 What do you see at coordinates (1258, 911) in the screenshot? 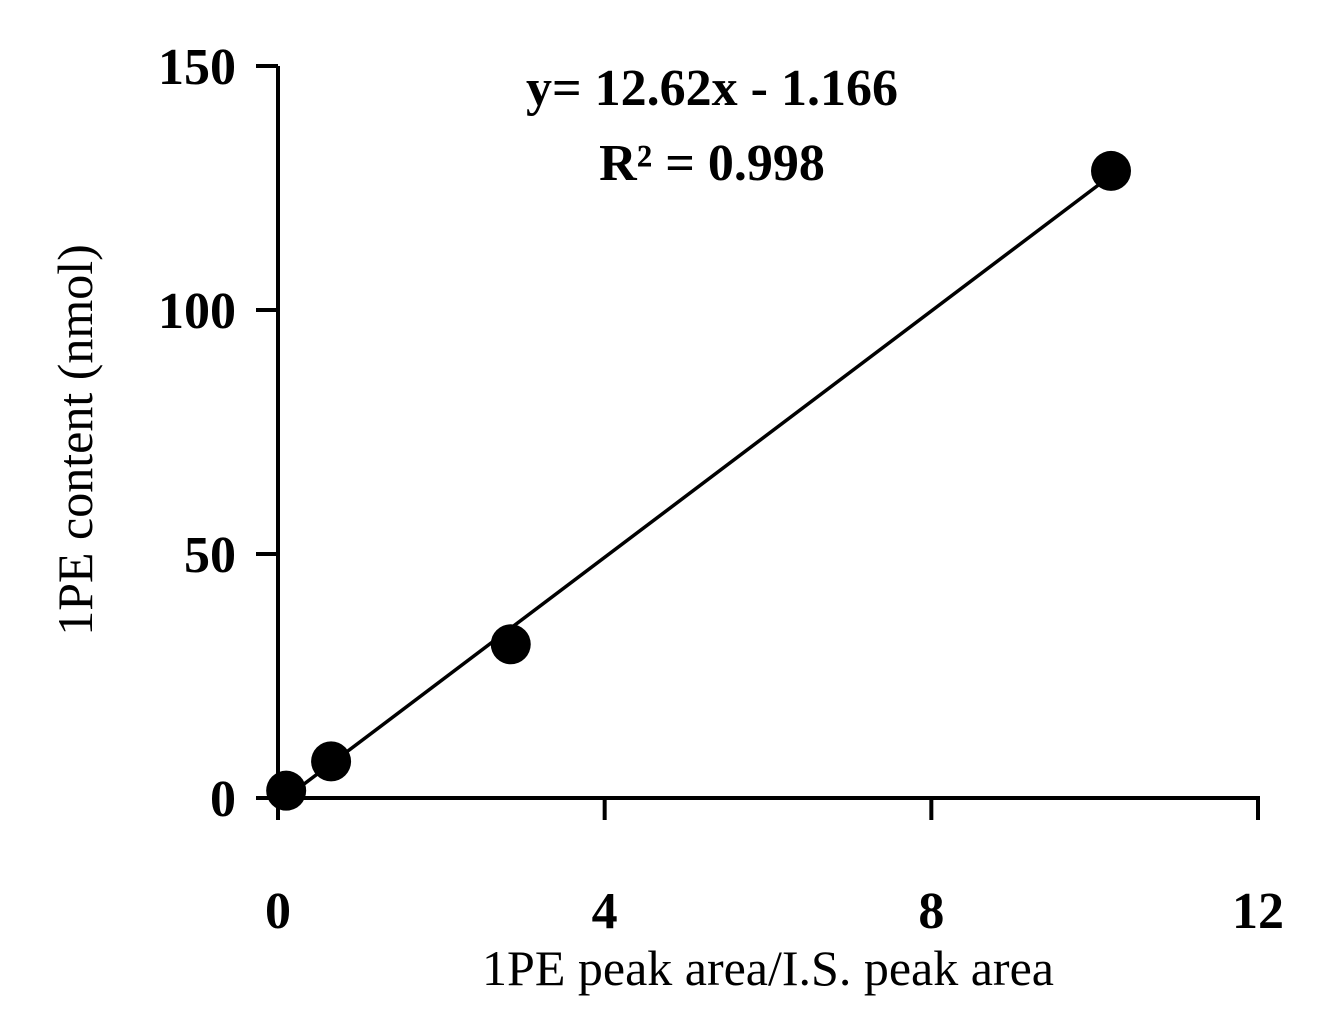
I see `x-tick-label: 12` at bounding box center [1258, 911].